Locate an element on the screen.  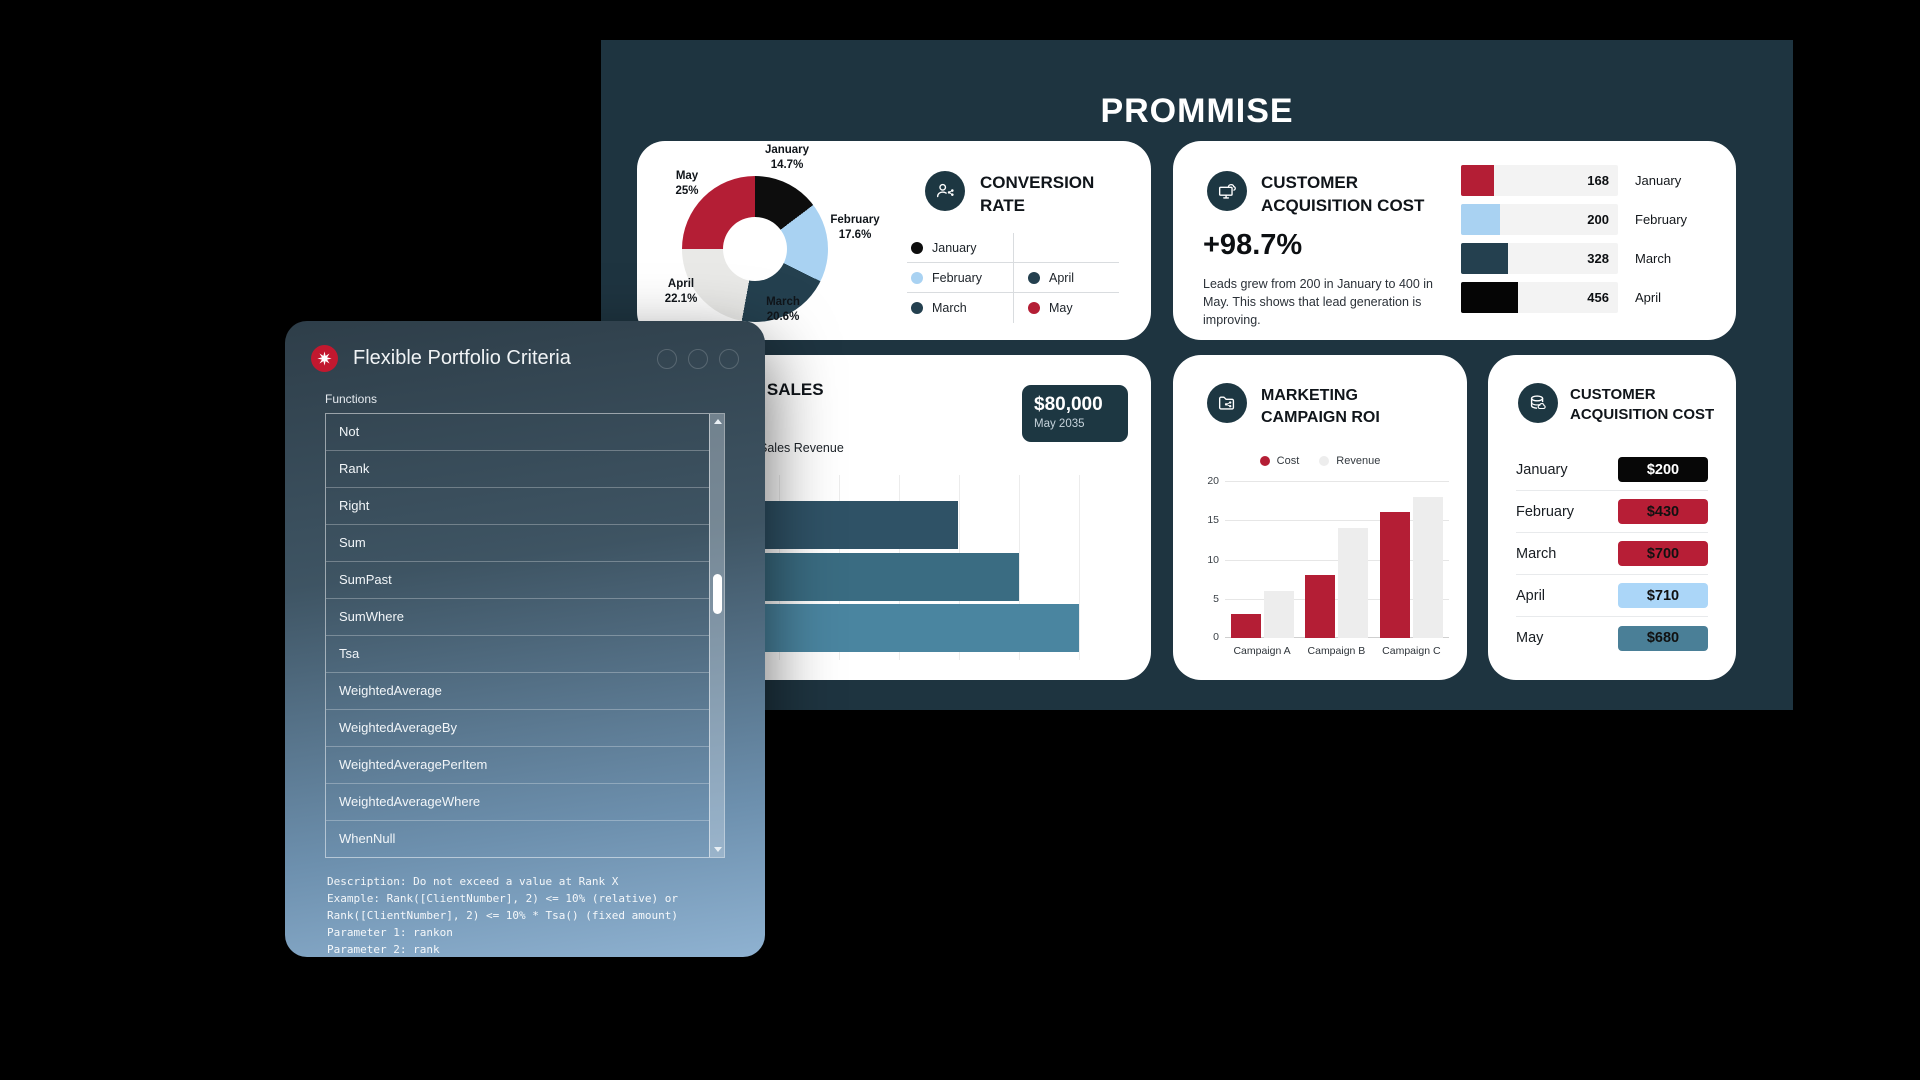
list-item-weightedaverageperitem: WeightedAveragePerItem is located at coordinates (517, 765).